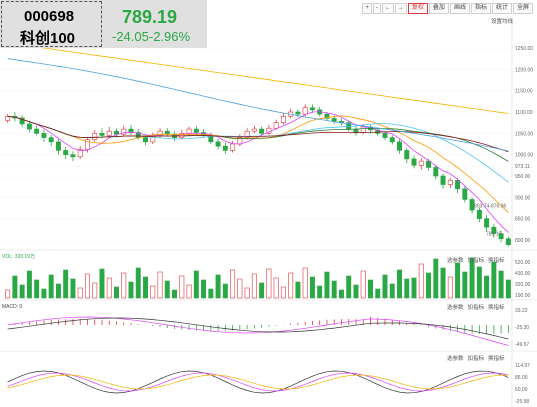  Describe the element at coordinates (523, 241) in the screenshot. I see `price-tick-label: 800.00` at that location.